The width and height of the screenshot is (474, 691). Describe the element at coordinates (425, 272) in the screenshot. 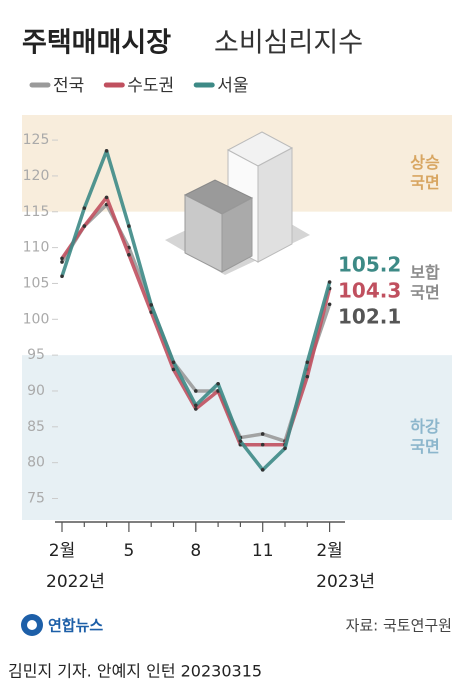

I see `band-label: 보합` at that location.